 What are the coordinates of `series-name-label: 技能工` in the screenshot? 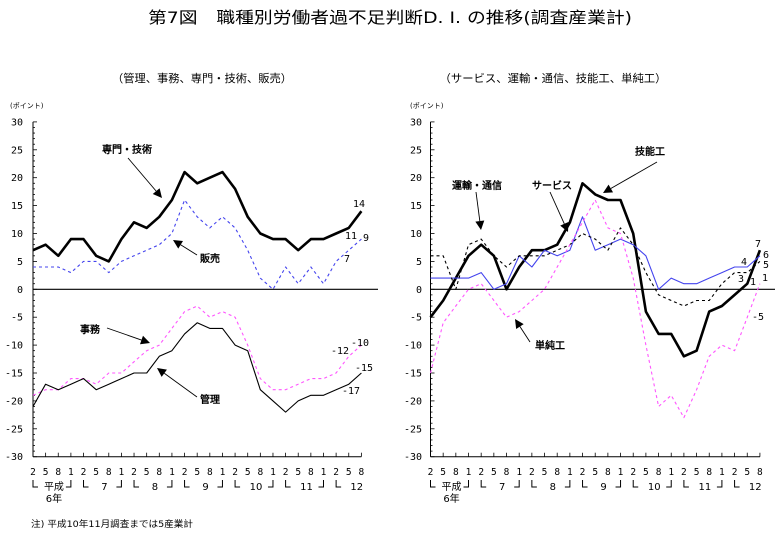 It's located at (650, 151).